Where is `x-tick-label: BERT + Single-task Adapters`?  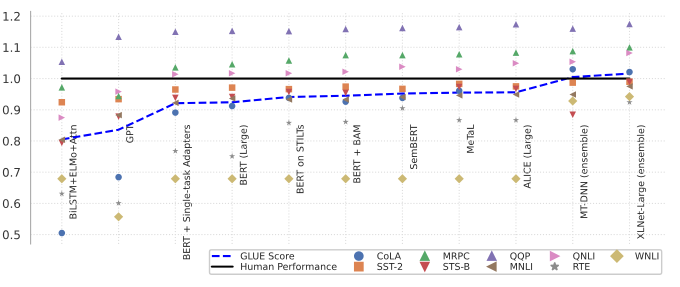
x-tick-label: BERT + Single-task Adapters is located at coordinates (187, 192).